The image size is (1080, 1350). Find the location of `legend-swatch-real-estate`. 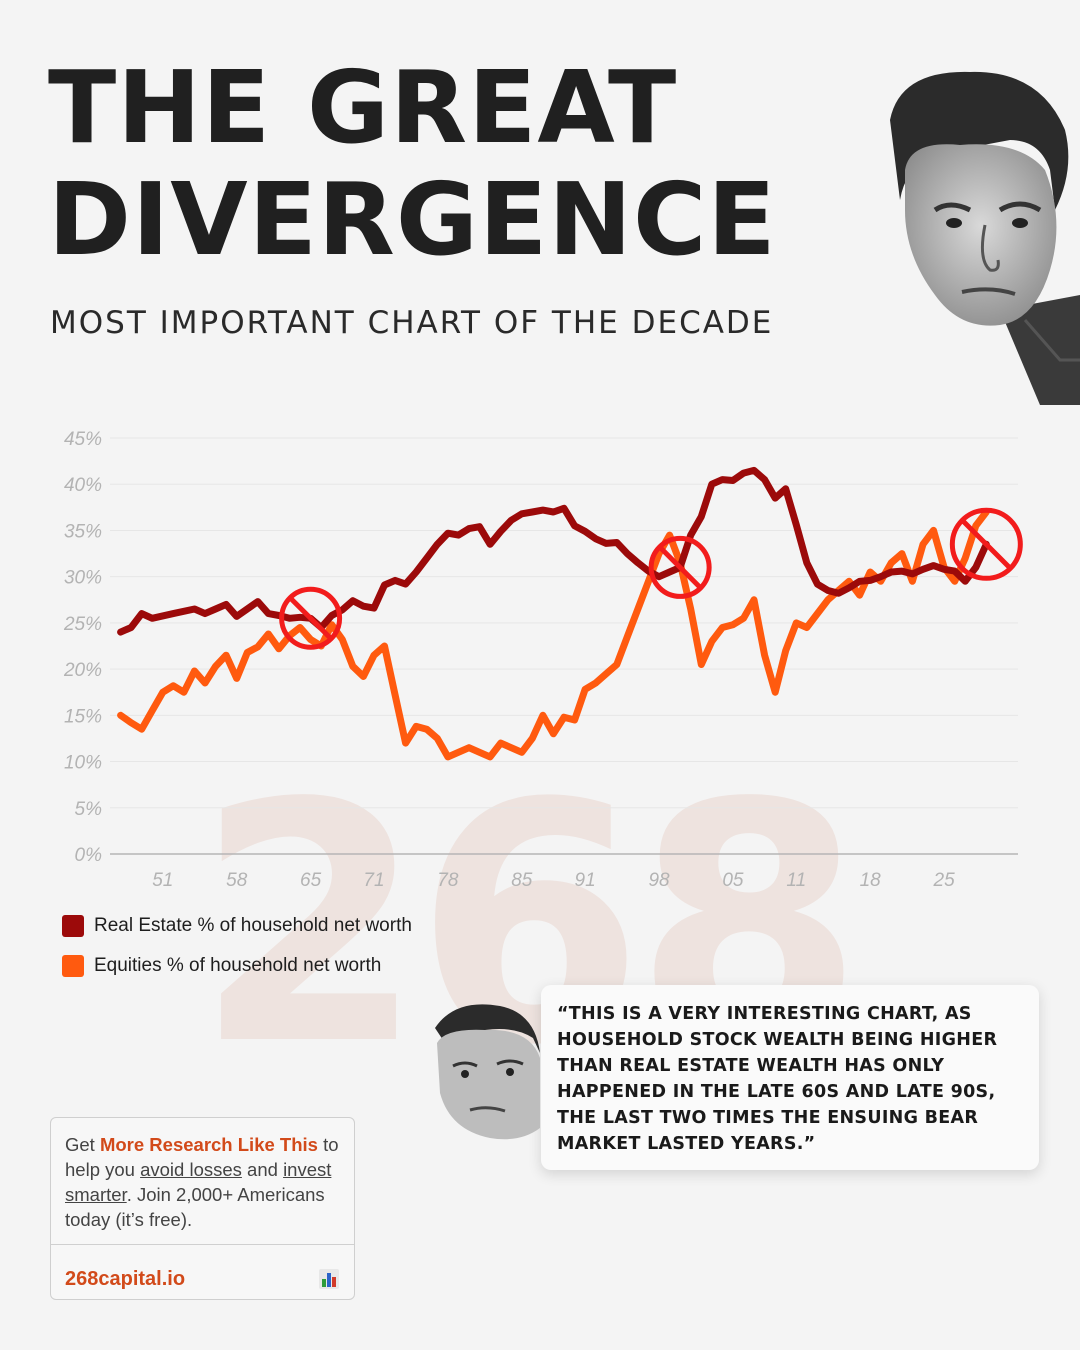

legend-swatch-real-estate is located at coordinates (73, 926).